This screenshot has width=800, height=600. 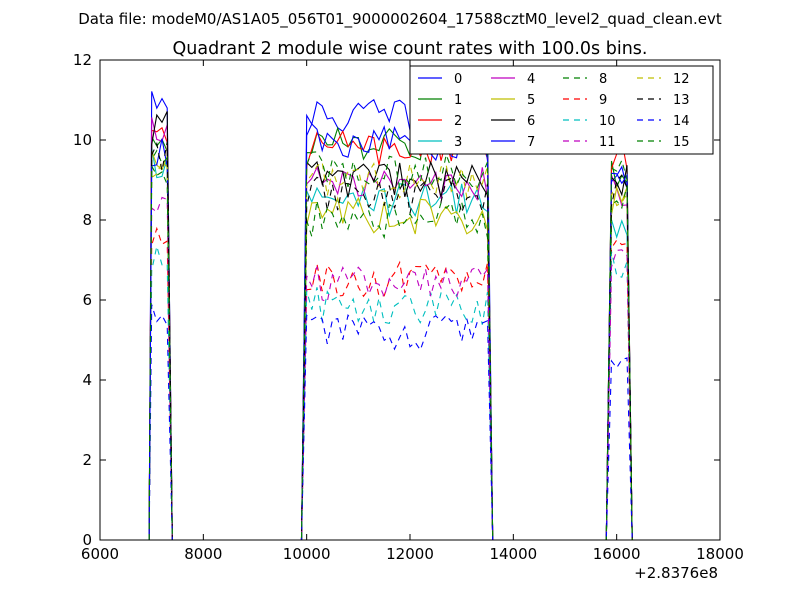 What do you see at coordinates (681, 79) in the screenshot?
I see `legend-label-12: 12` at bounding box center [681, 79].